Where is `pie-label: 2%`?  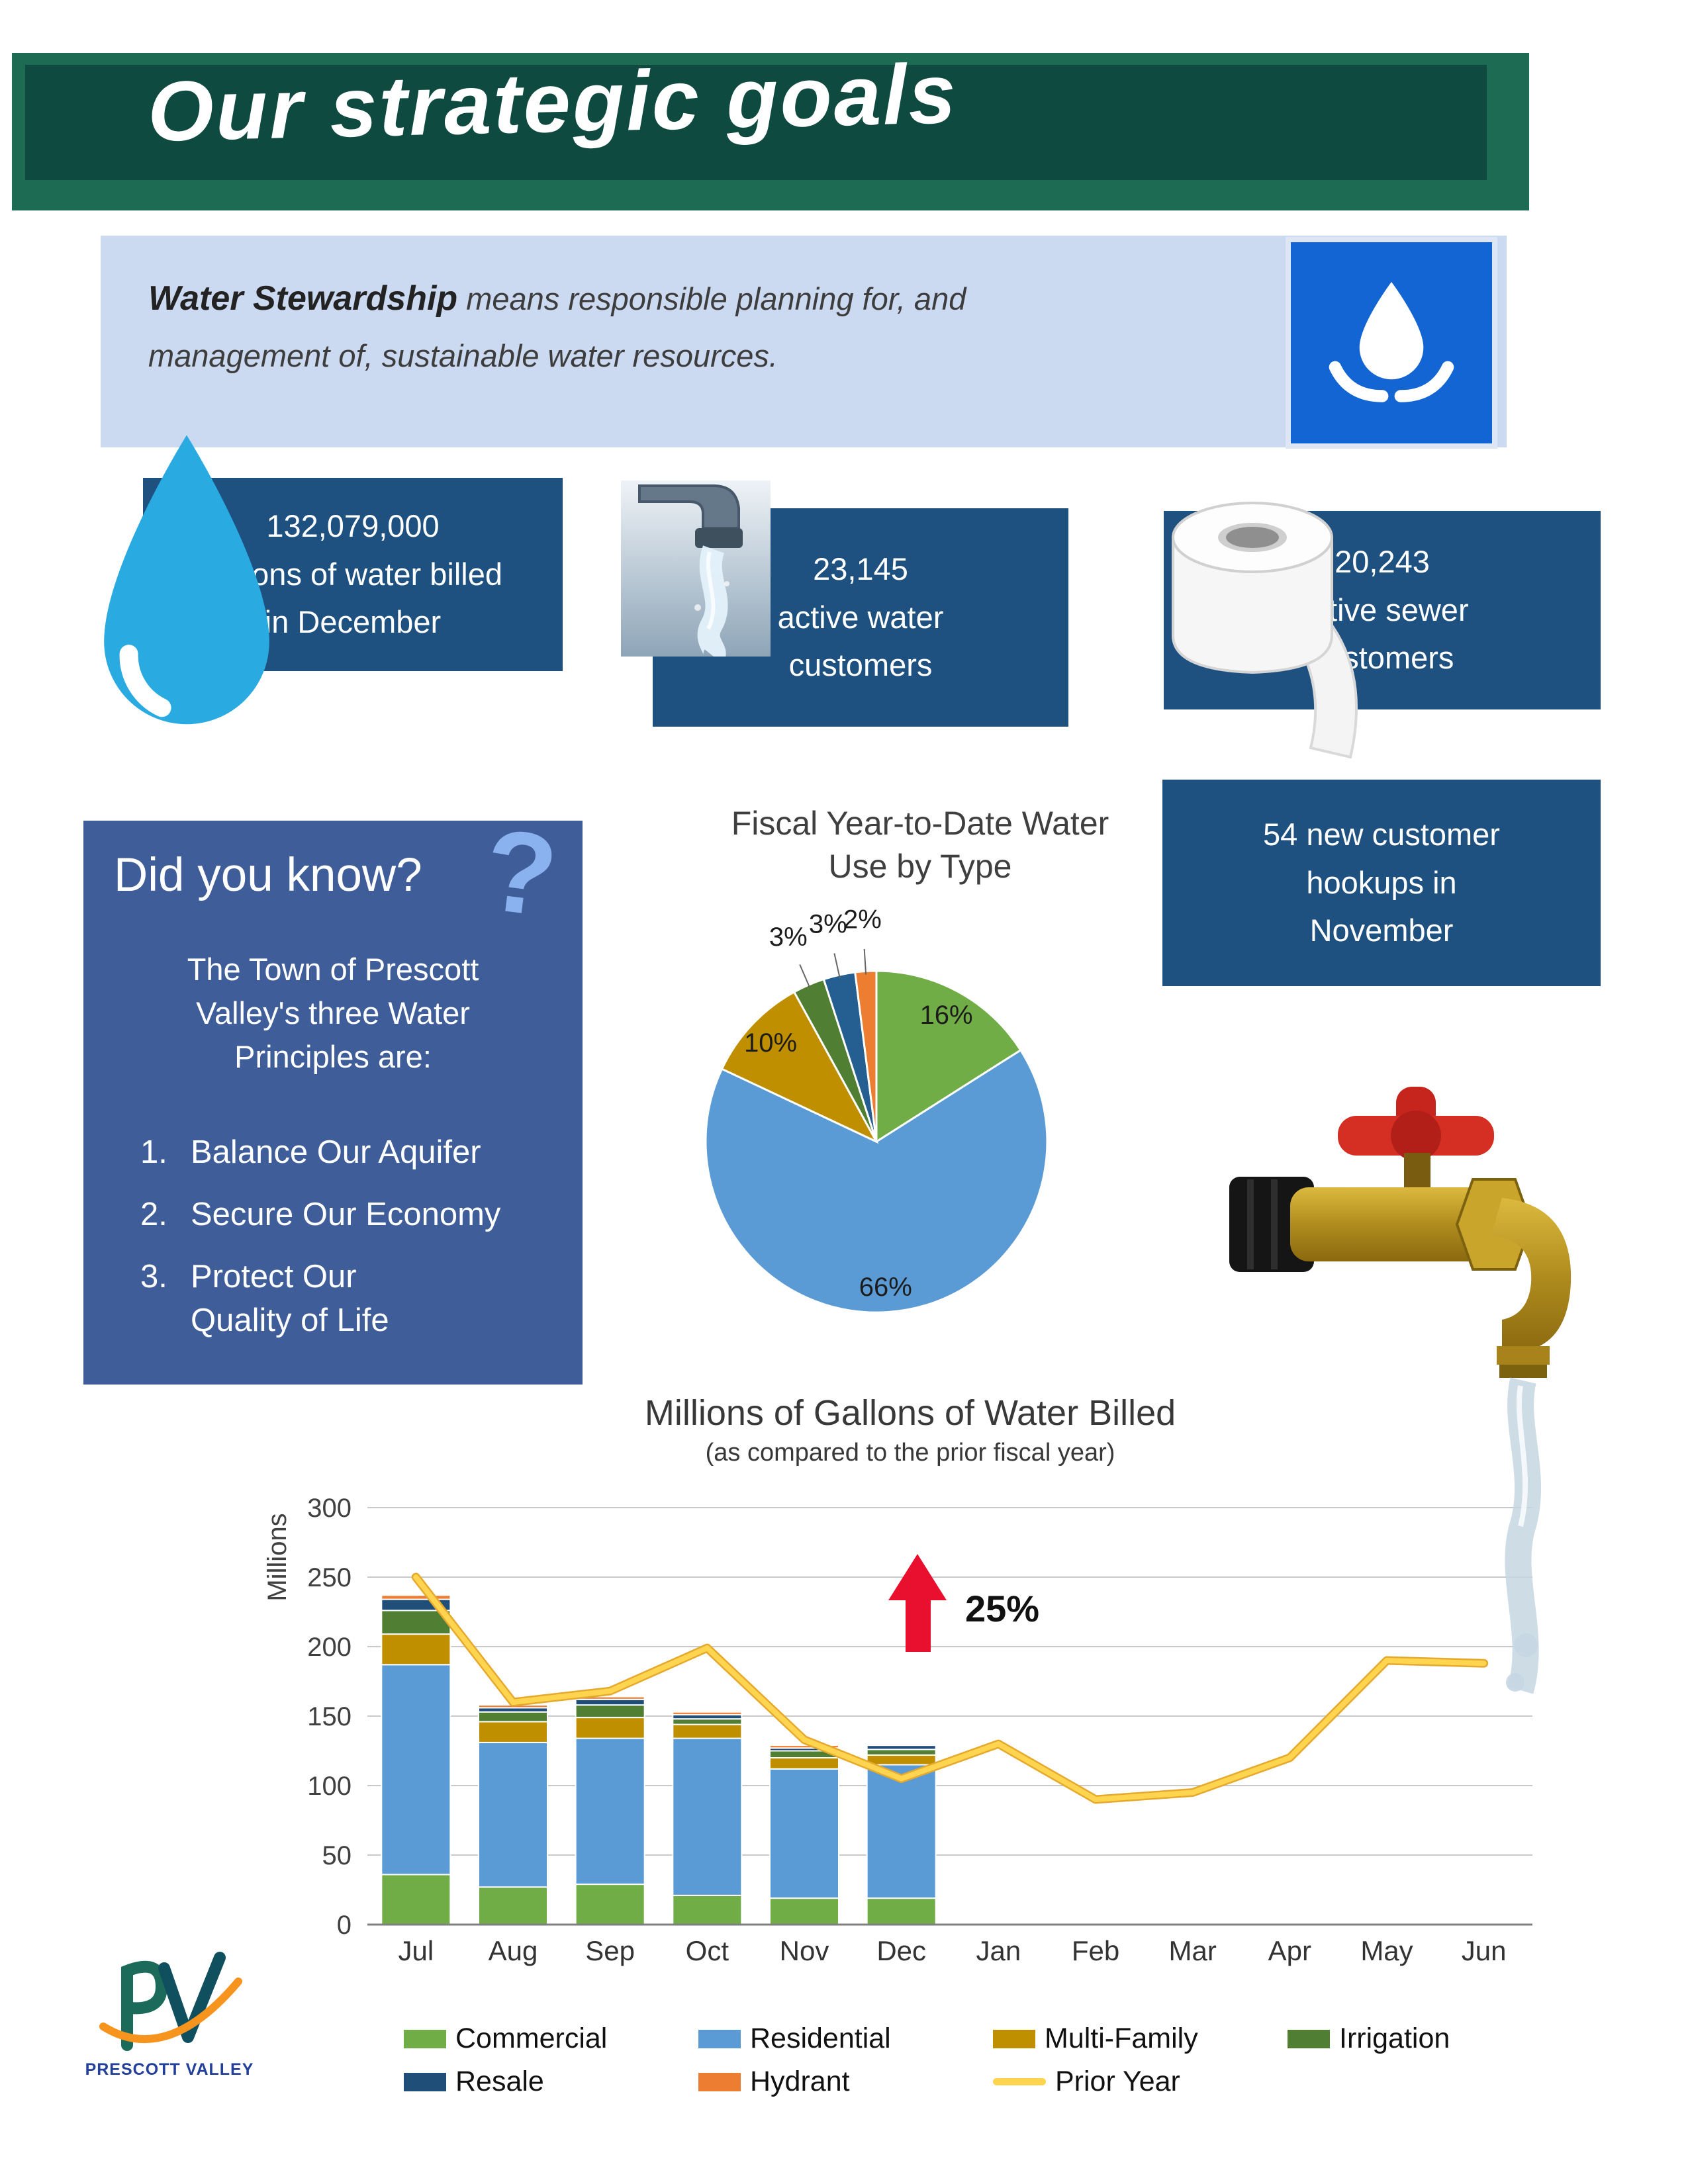
pie-label: 2% is located at coordinates (862, 920).